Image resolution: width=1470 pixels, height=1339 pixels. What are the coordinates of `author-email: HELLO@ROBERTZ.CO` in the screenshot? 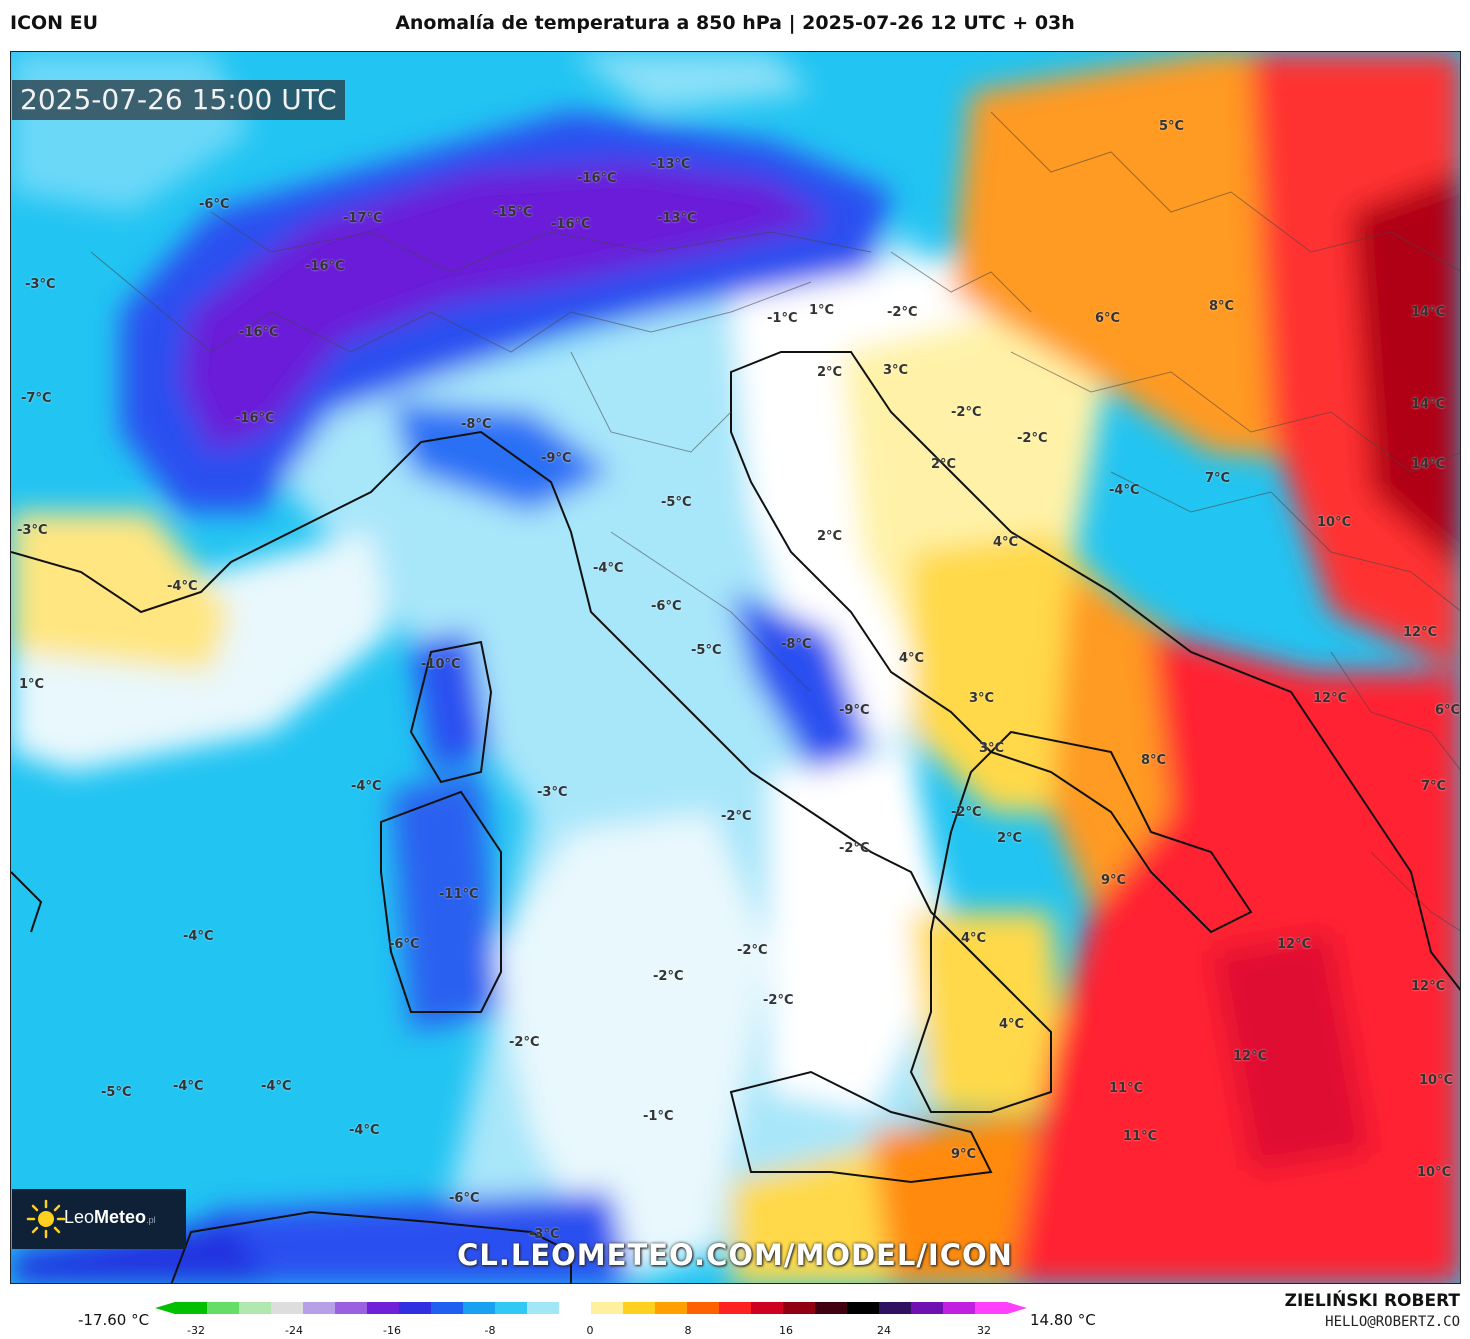 It's located at (1392, 1322).